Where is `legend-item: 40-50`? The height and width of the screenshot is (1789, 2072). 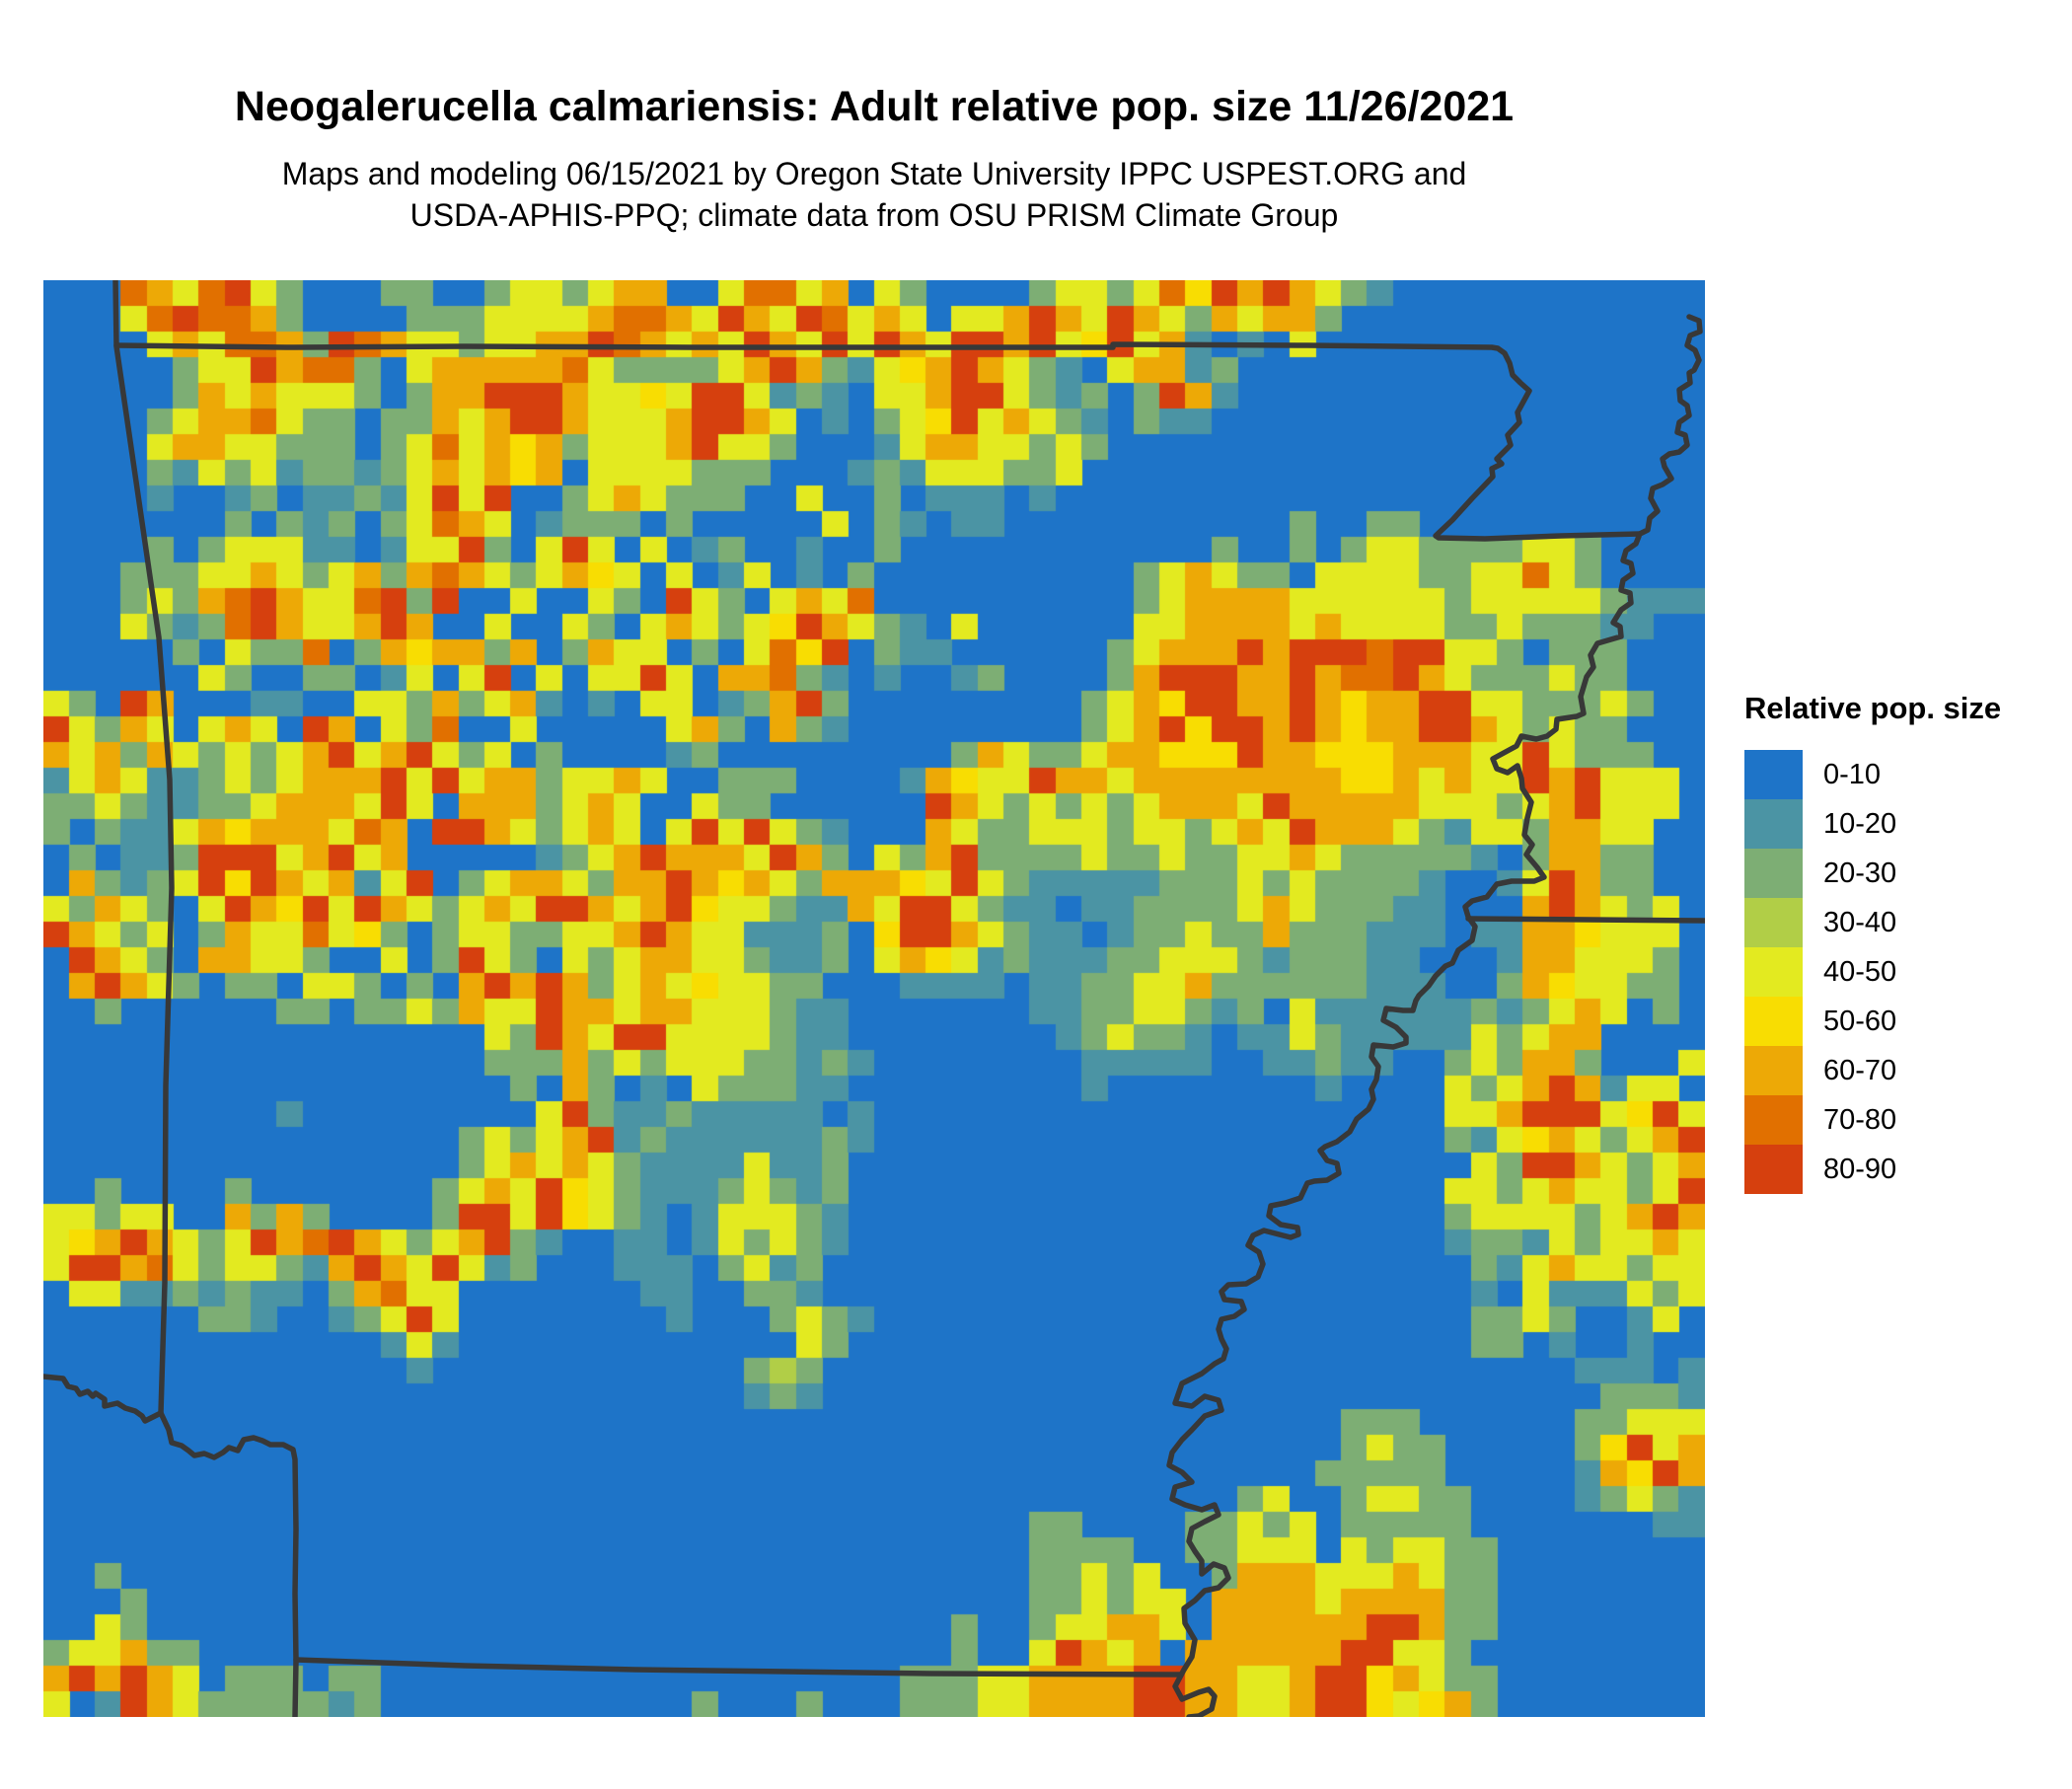
legend-item: 40-50 is located at coordinates (1902, 972).